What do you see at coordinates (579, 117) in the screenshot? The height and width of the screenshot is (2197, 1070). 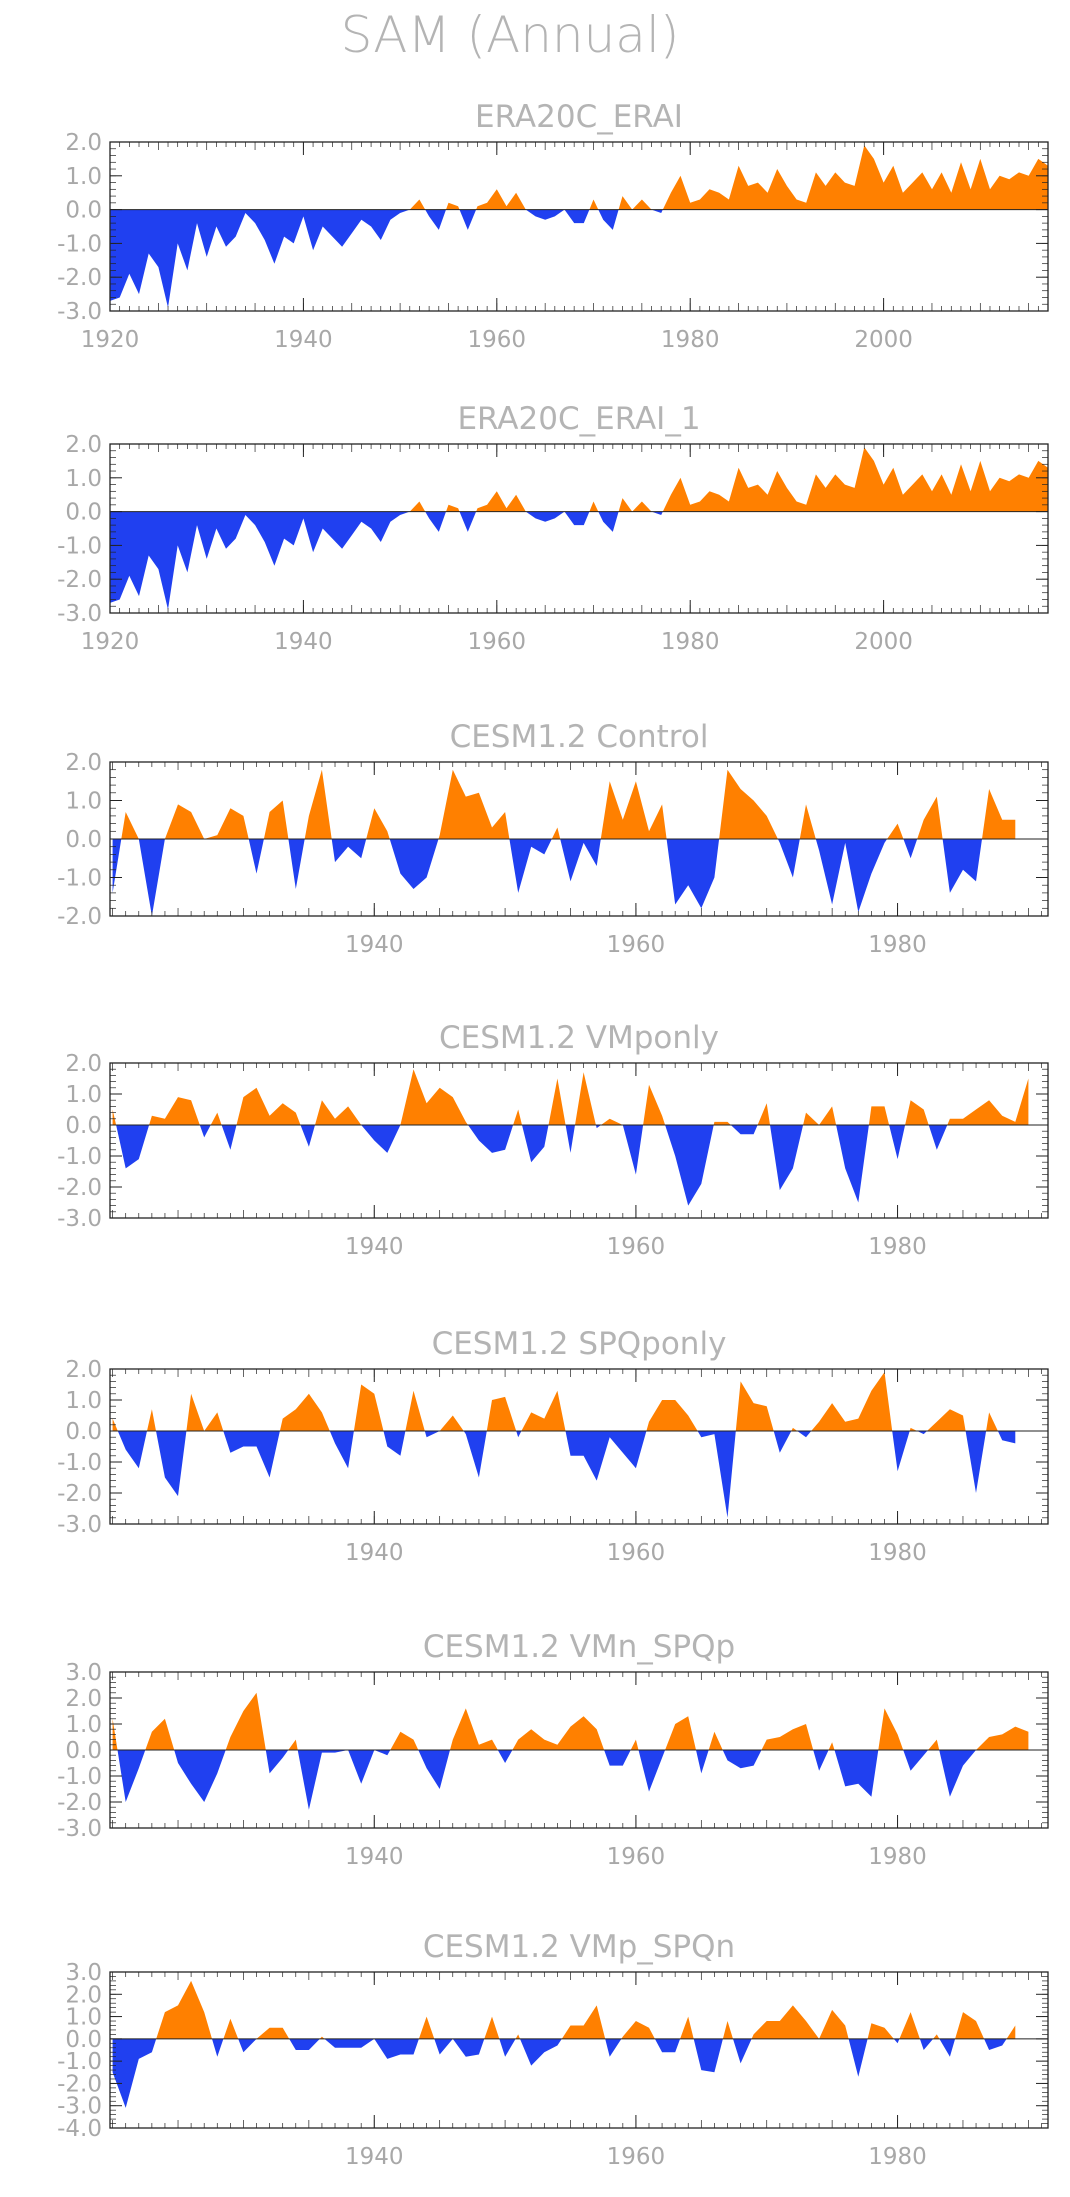 I see `panel-title: ERA20C_ERAI` at bounding box center [579, 117].